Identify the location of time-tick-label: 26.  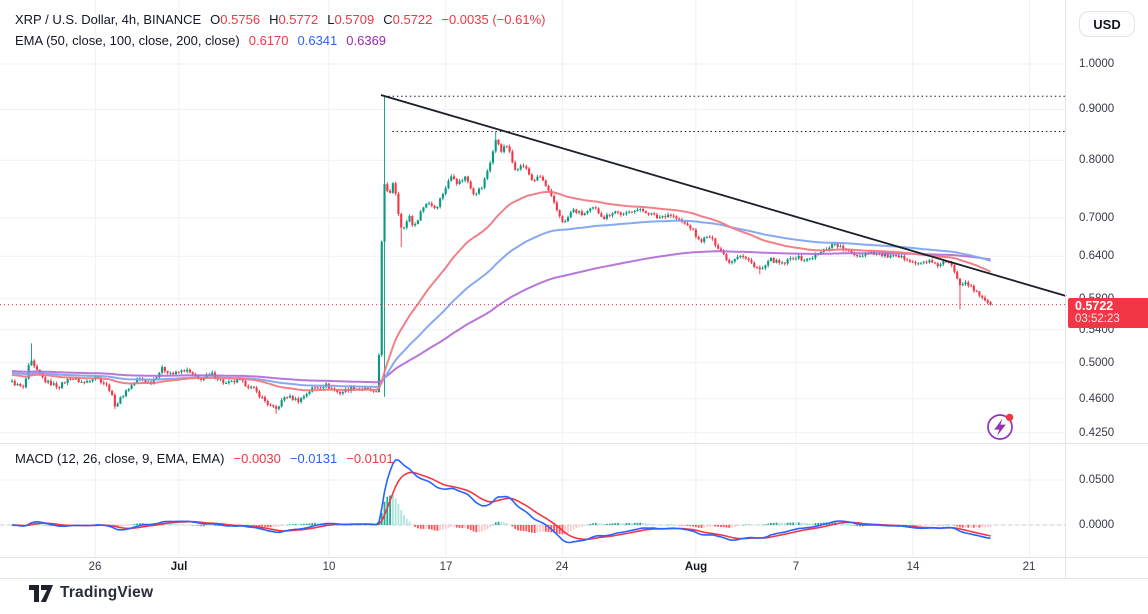
(95, 567).